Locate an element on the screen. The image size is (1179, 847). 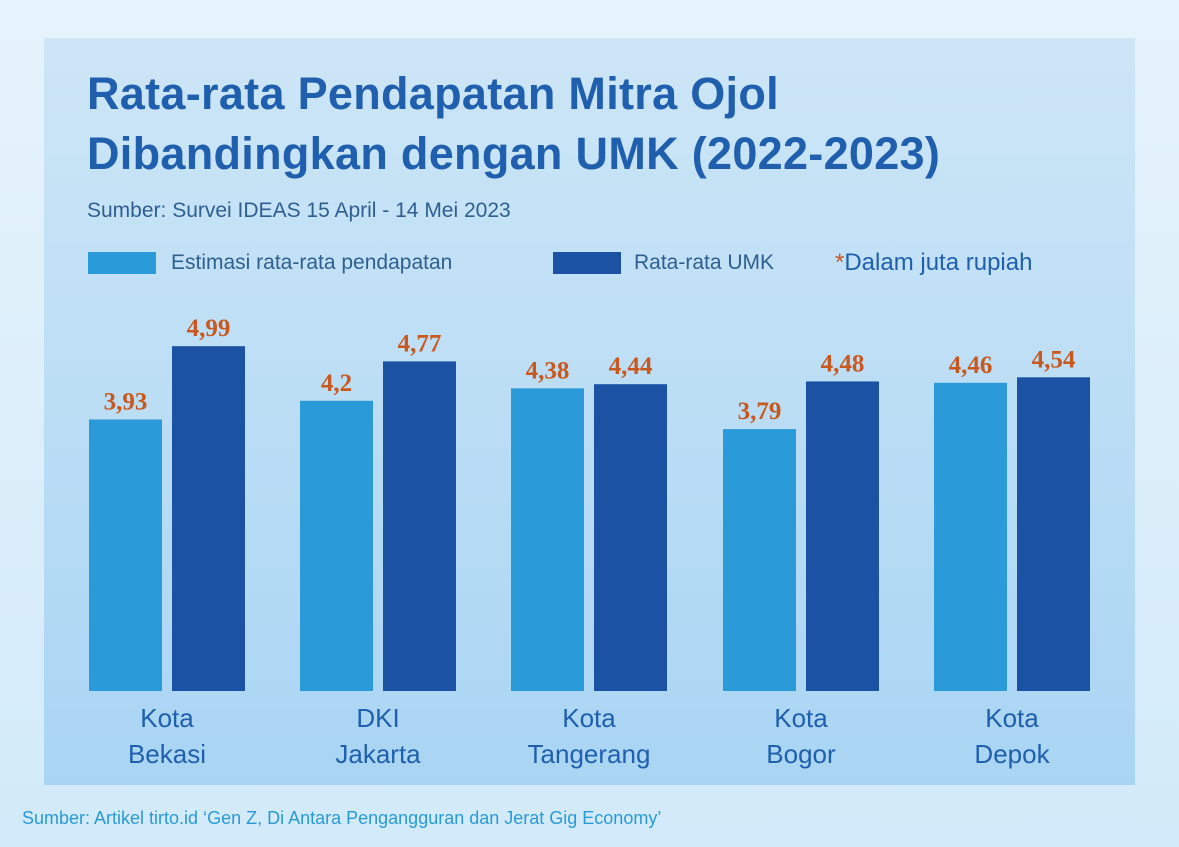
category-label-1-line-1: Jakarta is located at coordinates (378, 754).